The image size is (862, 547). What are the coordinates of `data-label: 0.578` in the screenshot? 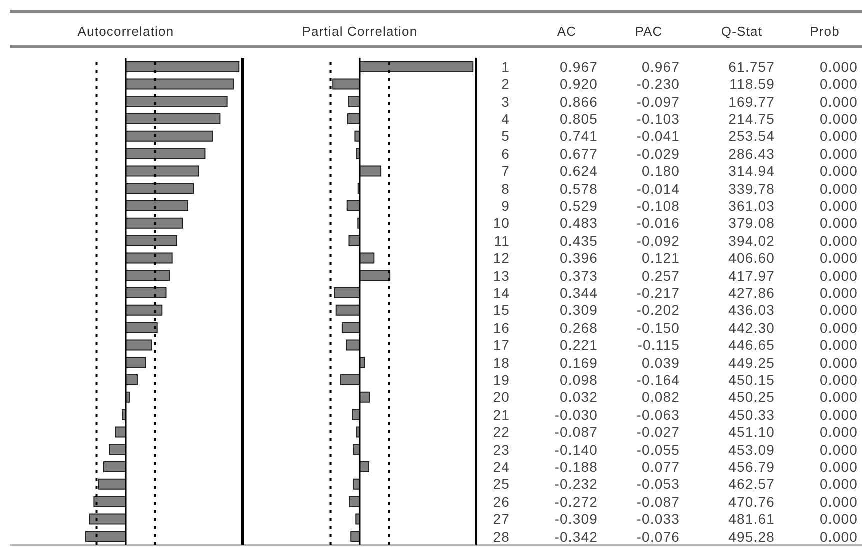 It's located at (579, 188).